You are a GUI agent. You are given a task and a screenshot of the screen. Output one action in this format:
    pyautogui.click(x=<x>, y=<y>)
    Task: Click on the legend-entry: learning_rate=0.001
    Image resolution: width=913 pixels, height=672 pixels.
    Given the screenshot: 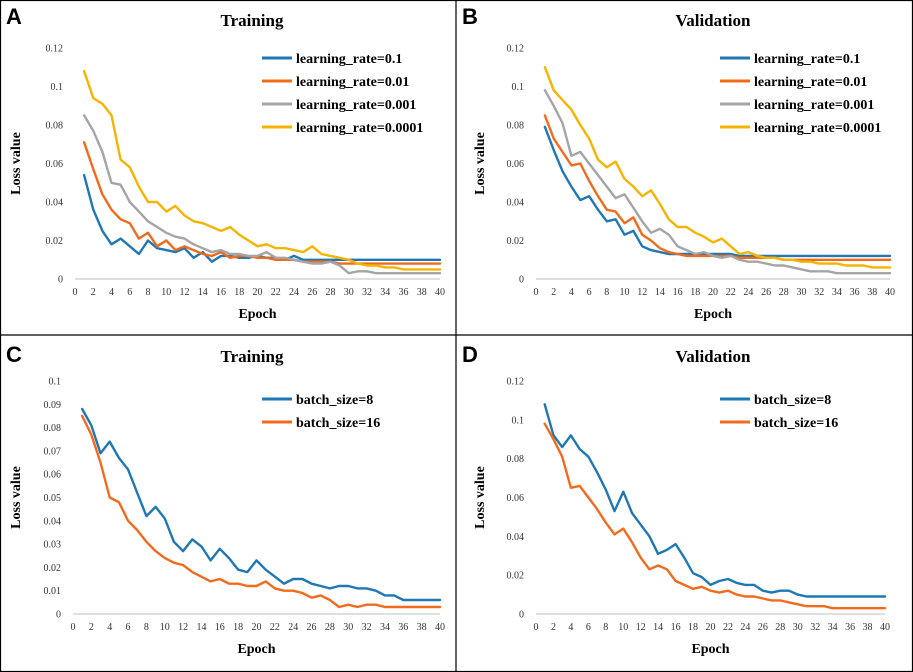 What is the action you would take?
    pyautogui.click(x=814, y=105)
    